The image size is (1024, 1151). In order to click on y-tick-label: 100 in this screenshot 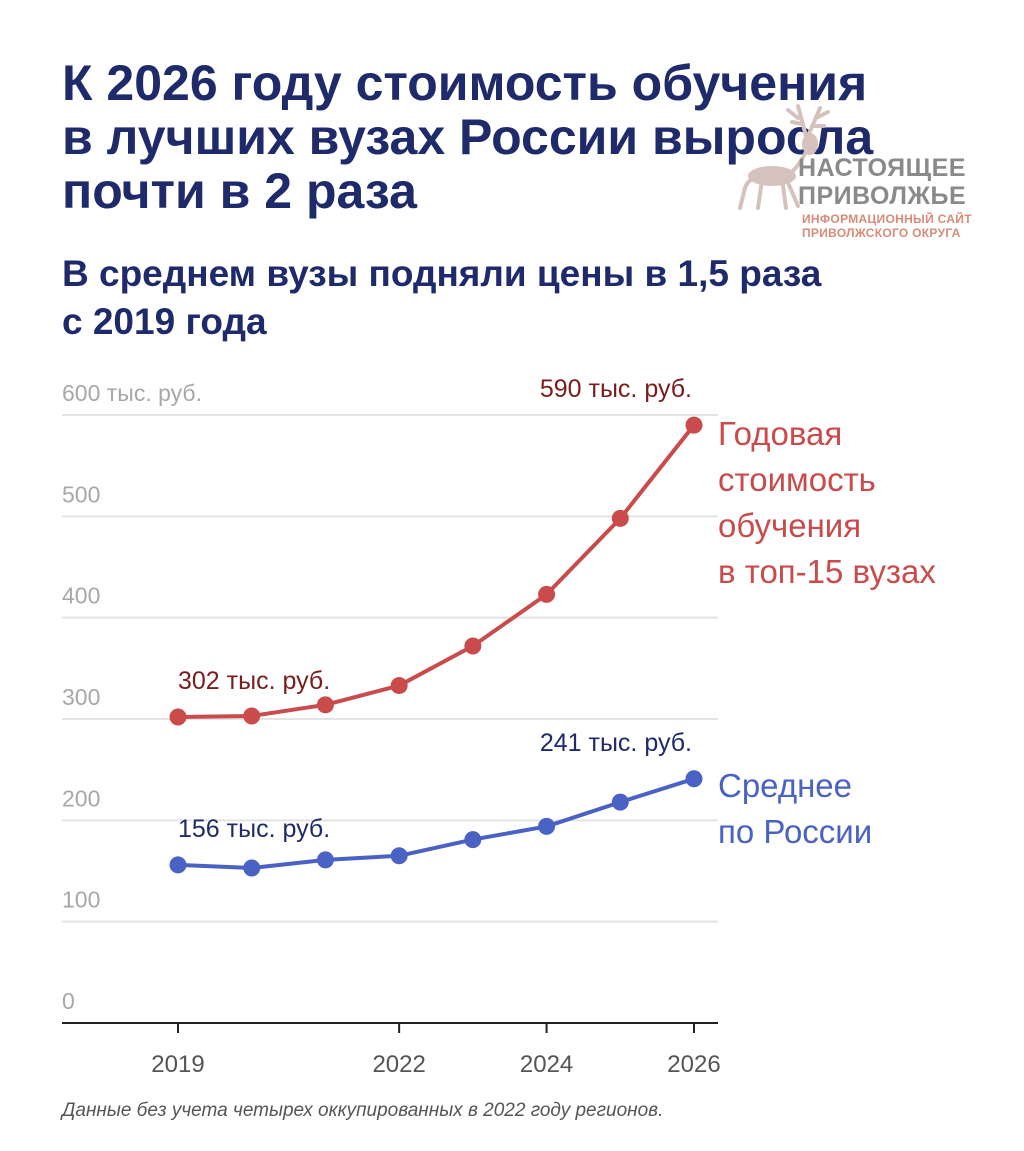, I will do `click(81, 900)`.